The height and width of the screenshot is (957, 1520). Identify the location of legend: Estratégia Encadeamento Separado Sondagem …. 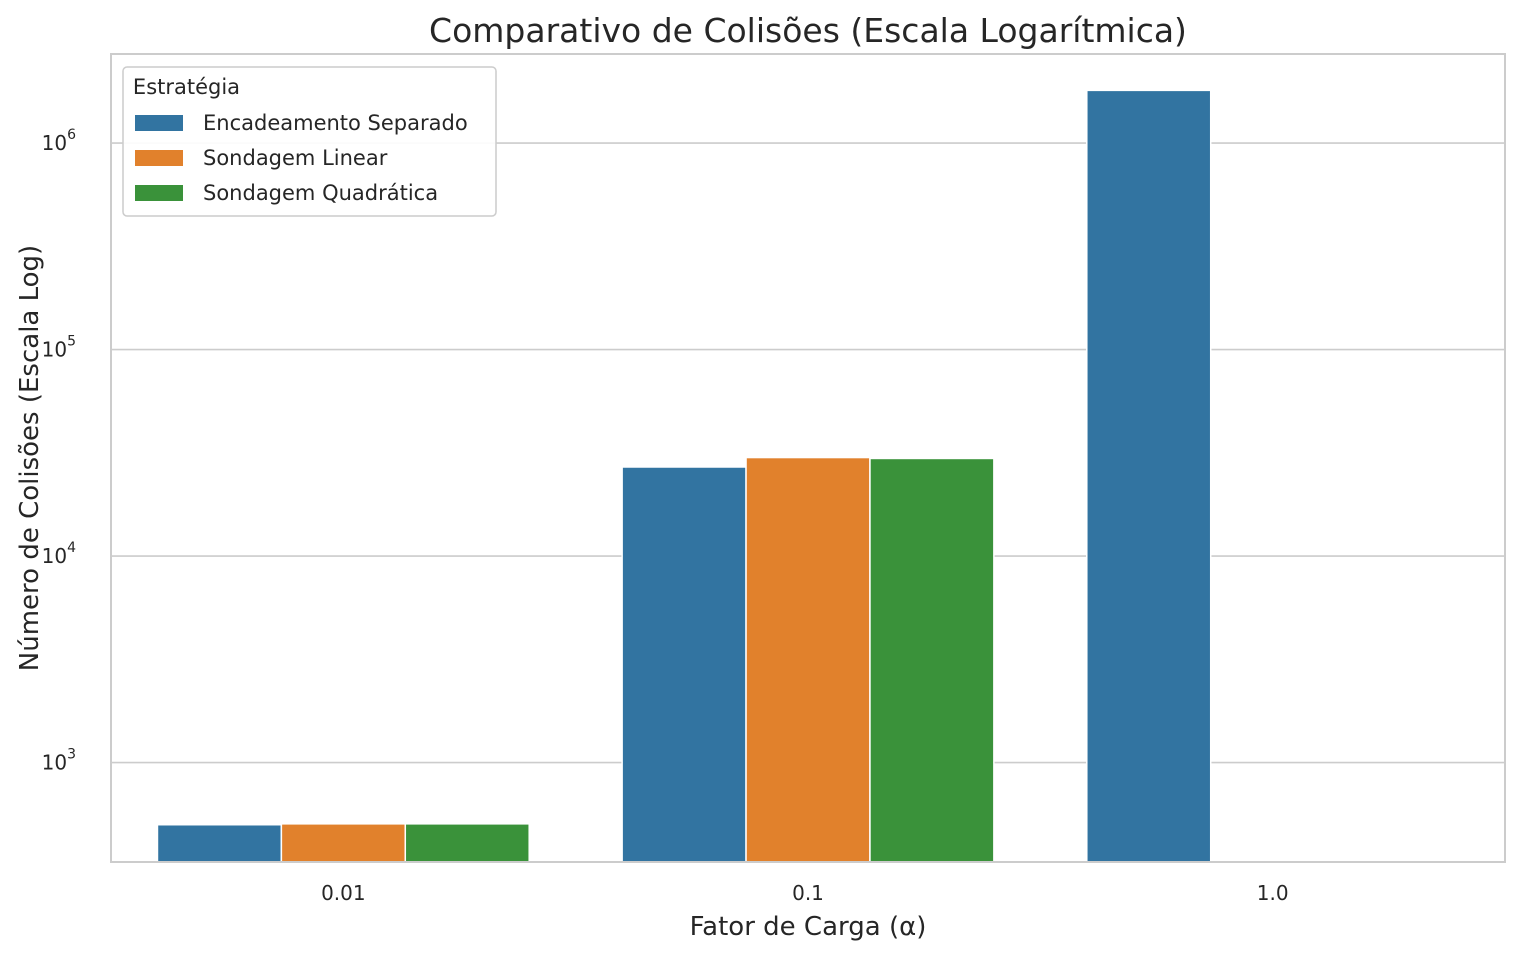
(309, 141).